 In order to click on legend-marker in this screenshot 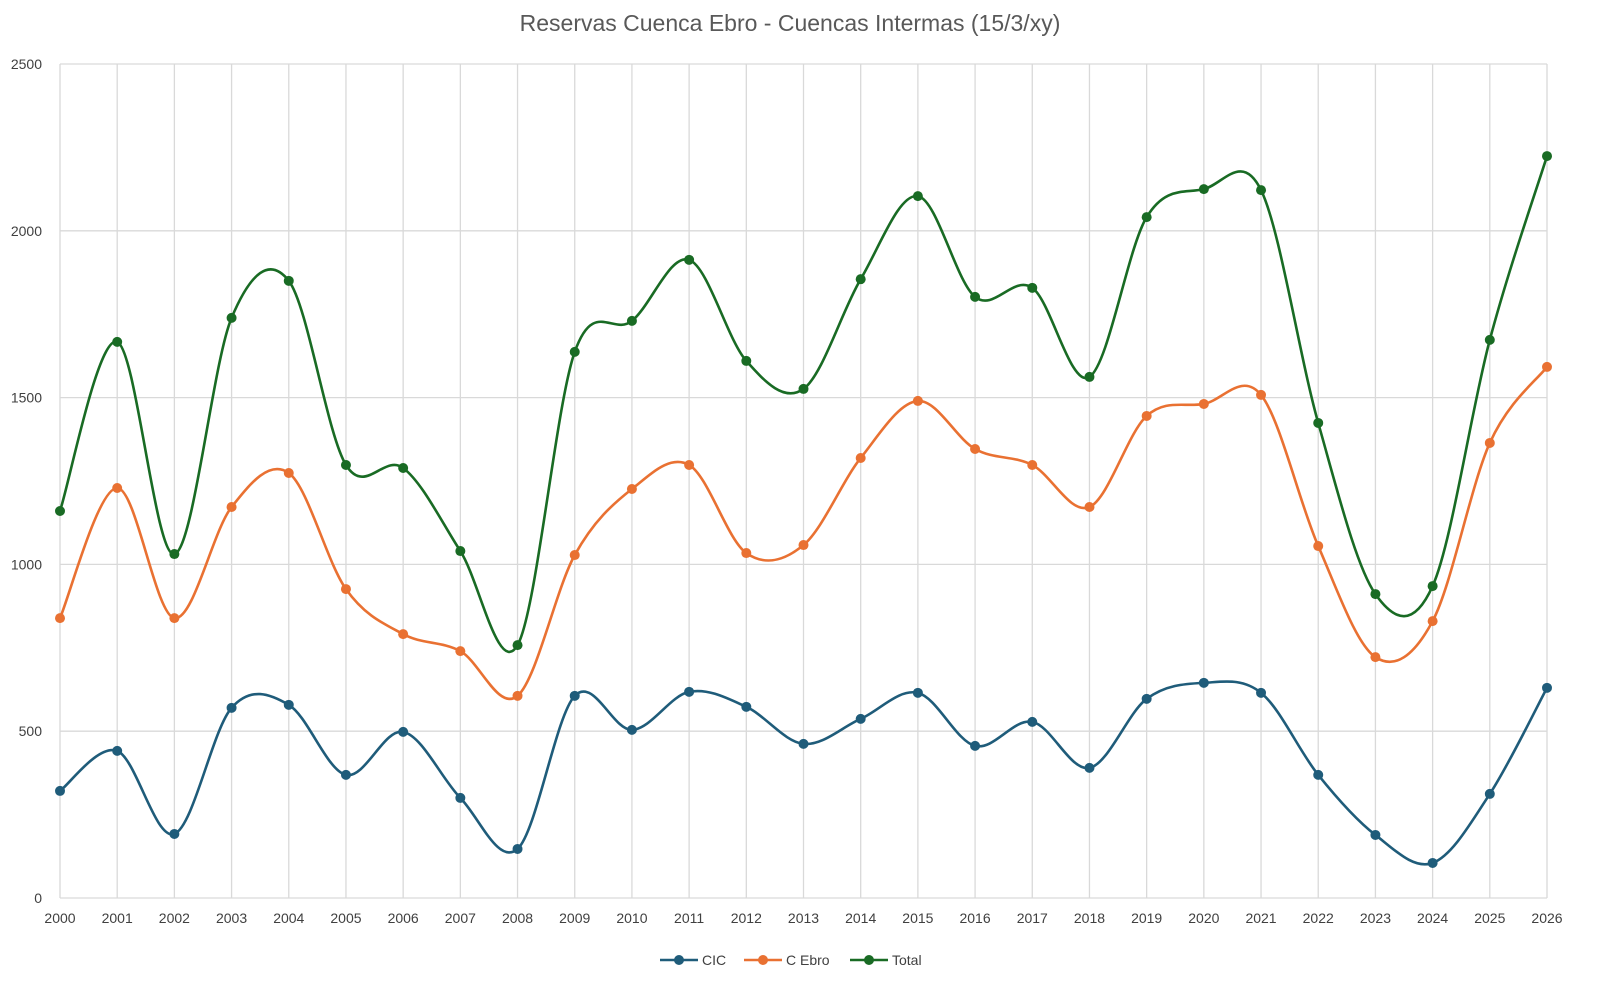, I will do `click(869, 960)`.